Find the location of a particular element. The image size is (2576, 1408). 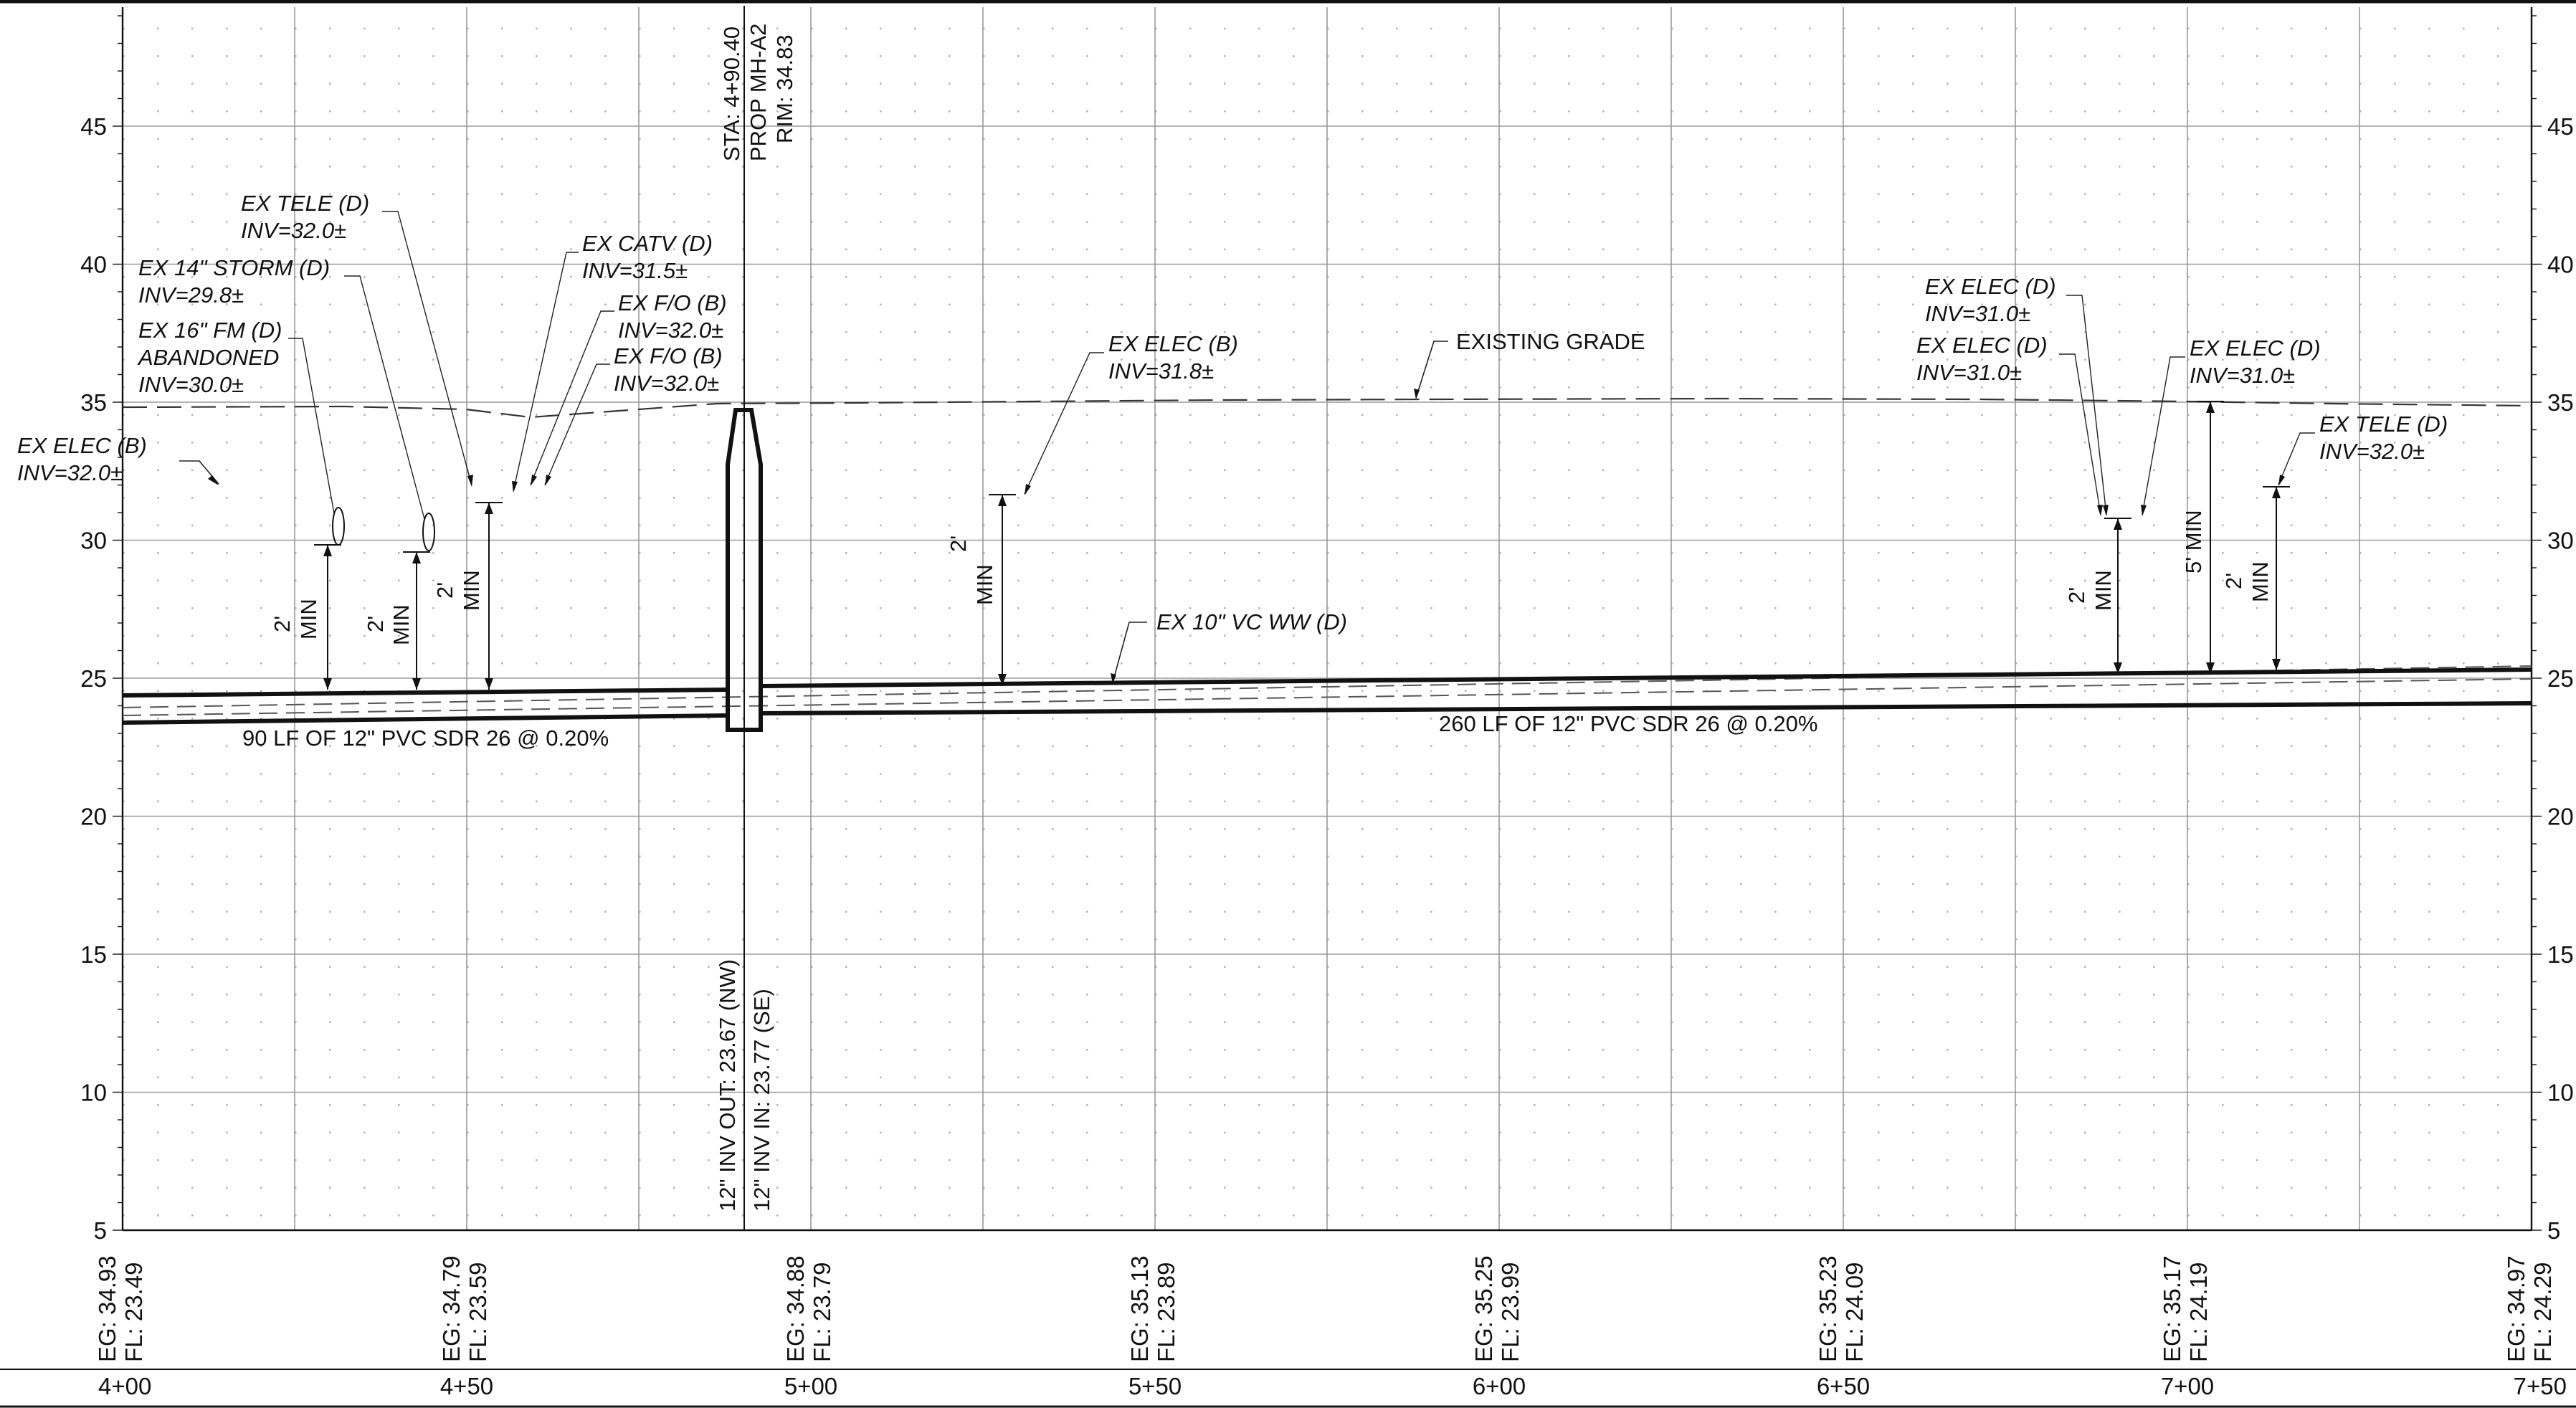

fo2-name: EX F/O (B) is located at coordinates (668, 355).